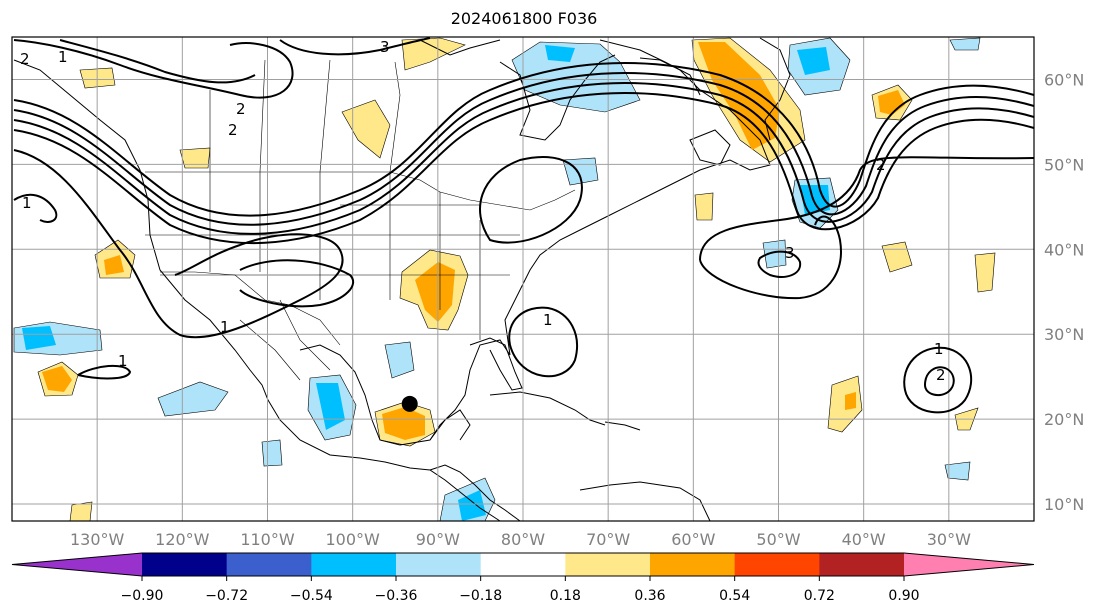 The width and height of the screenshot is (1105, 615). Describe the element at coordinates (850, 401) in the screenshot. I see `shade-pos-atl-core` at that location.